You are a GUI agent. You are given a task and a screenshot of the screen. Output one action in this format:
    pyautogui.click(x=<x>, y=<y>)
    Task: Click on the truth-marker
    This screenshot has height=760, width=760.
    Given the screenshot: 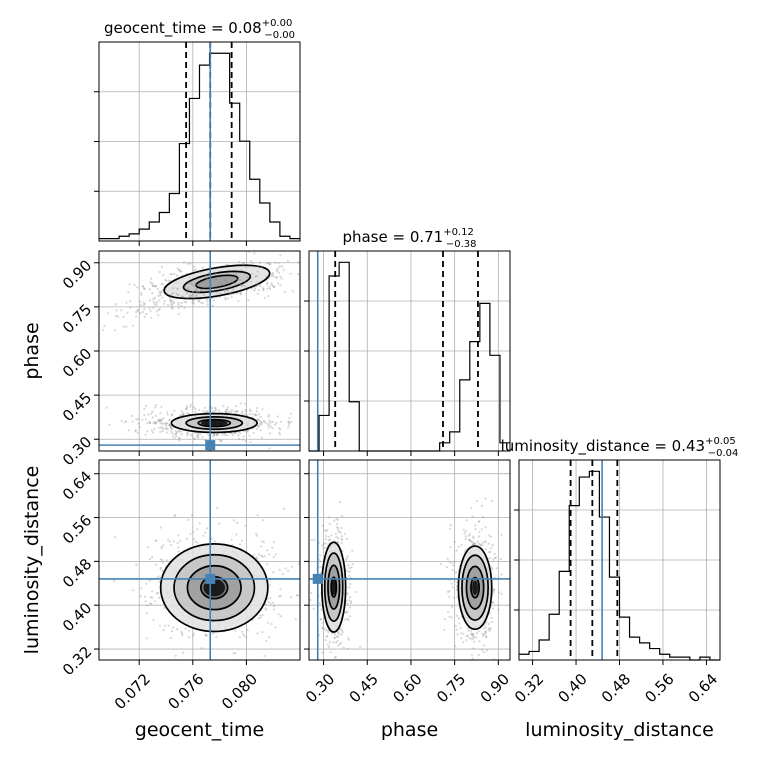 What is the action you would take?
    pyautogui.click(x=210, y=578)
    